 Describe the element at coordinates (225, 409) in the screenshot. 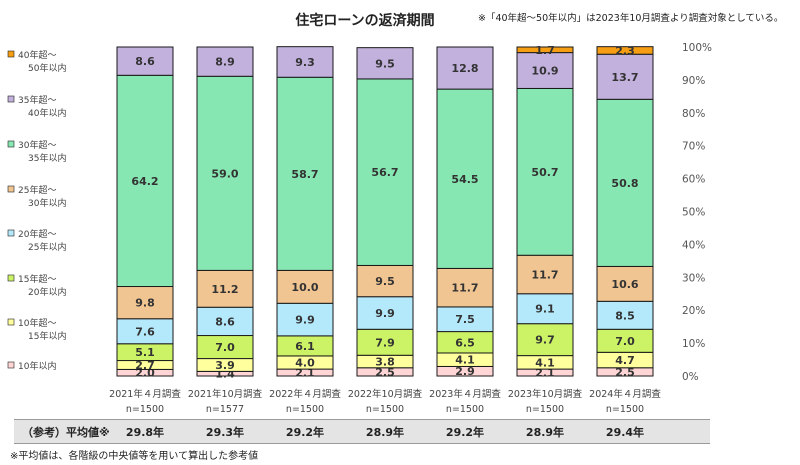

I see `sample-size-label: n=1577` at that location.